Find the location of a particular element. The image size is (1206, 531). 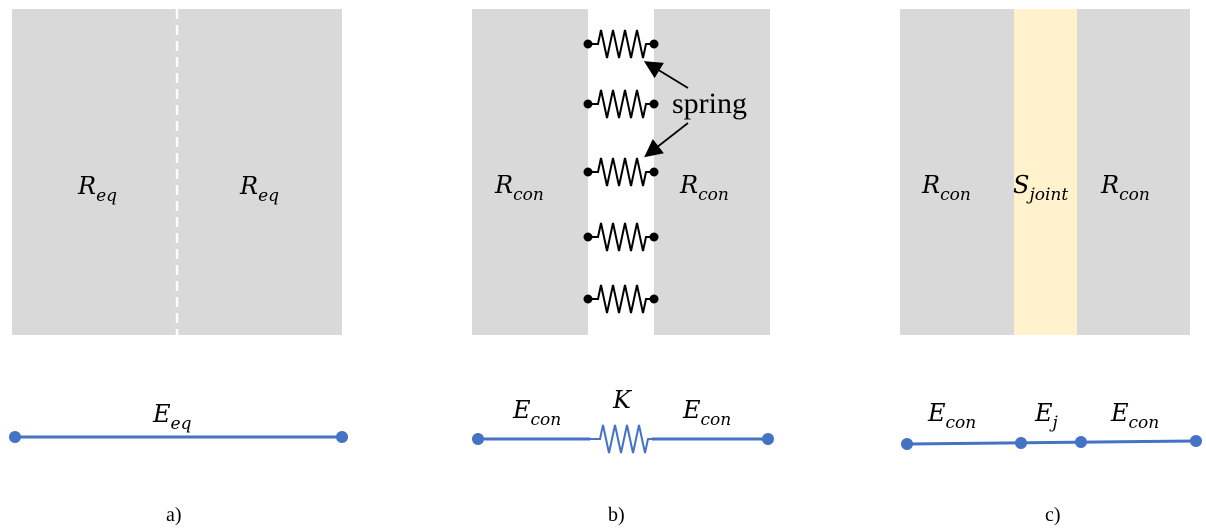

panel-b-left-block is located at coordinates (530, 172).